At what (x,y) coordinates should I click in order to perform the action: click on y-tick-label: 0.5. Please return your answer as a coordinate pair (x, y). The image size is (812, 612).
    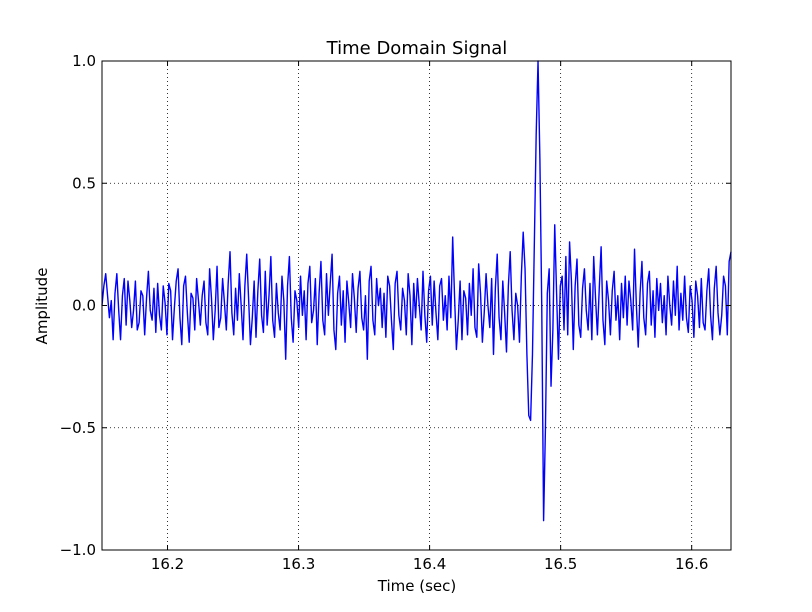
    Looking at the image, I should click on (84, 183).